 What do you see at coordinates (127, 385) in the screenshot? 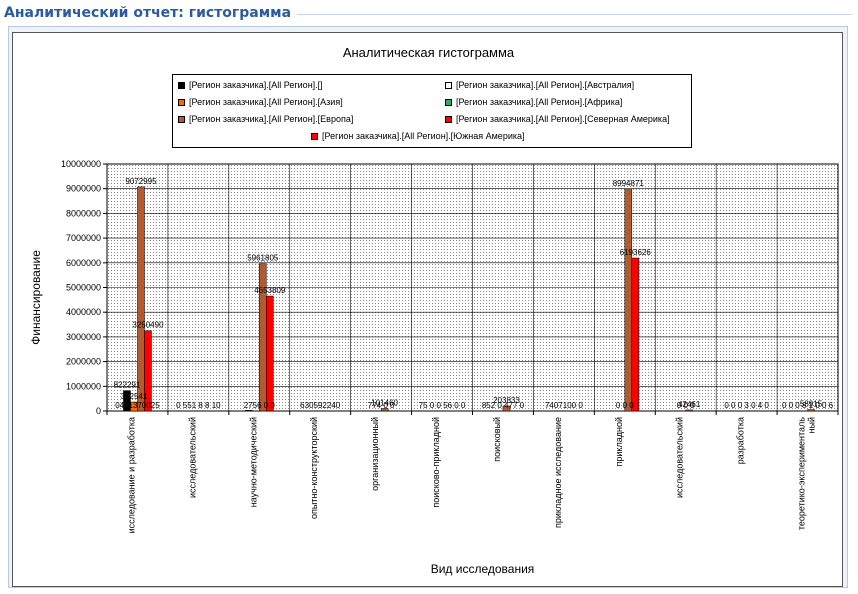
I see `data-label: 822291` at bounding box center [127, 385].